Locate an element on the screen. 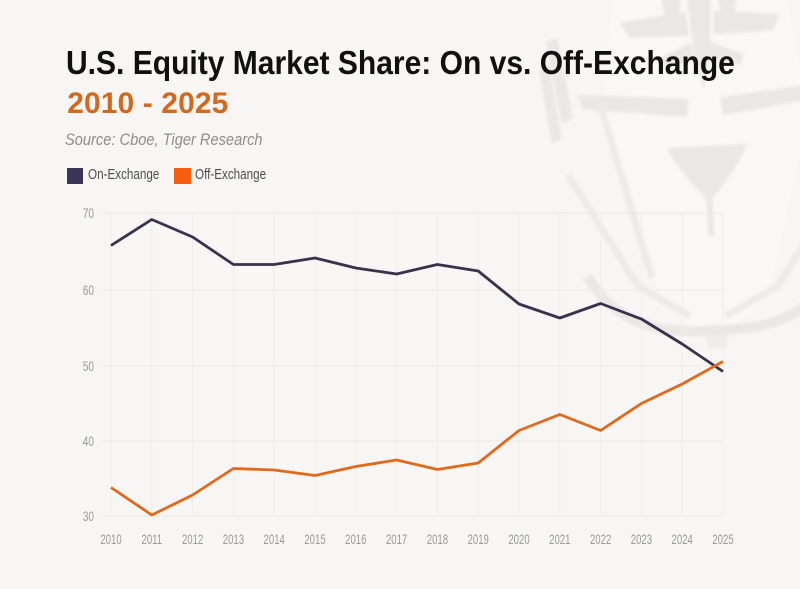  svg-text: 2017 is located at coordinates (396, 539).